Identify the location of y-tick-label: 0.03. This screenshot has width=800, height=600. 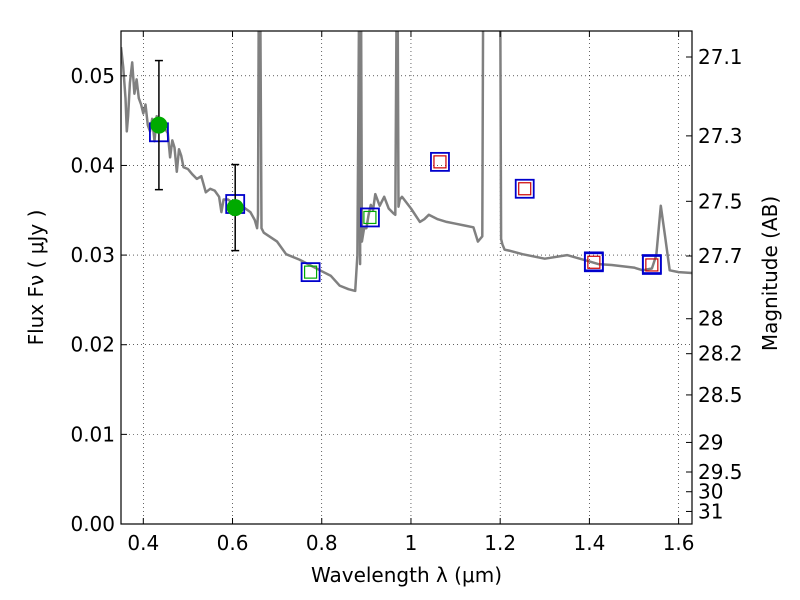
(92, 255).